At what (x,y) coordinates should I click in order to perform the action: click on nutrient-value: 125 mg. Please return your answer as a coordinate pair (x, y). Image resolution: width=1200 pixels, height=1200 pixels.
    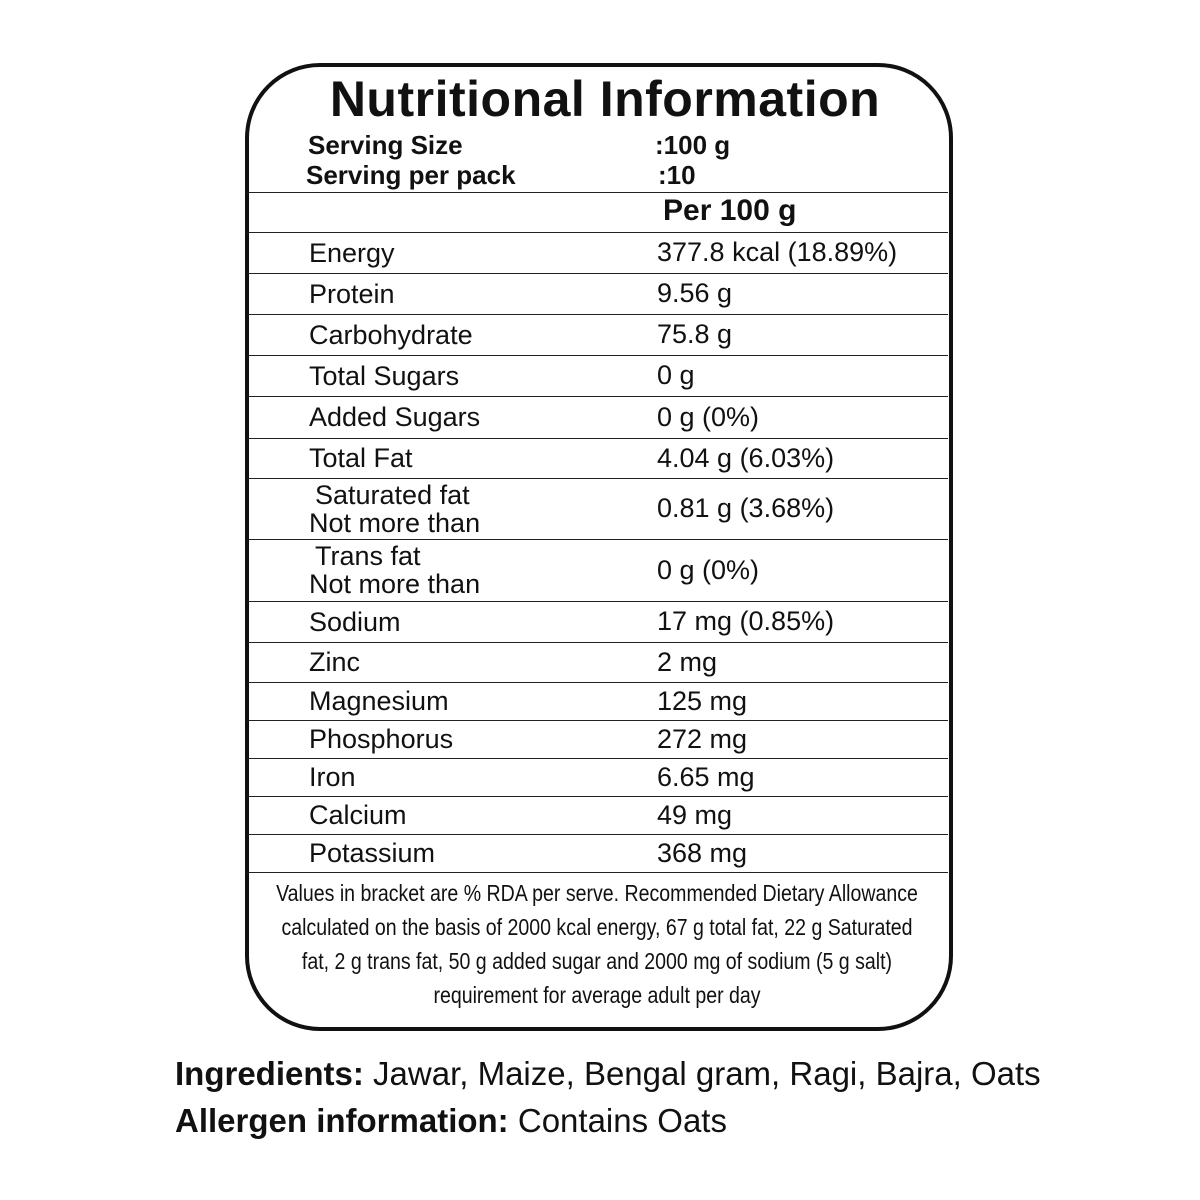
    Looking at the image, I should click on (702, 700).